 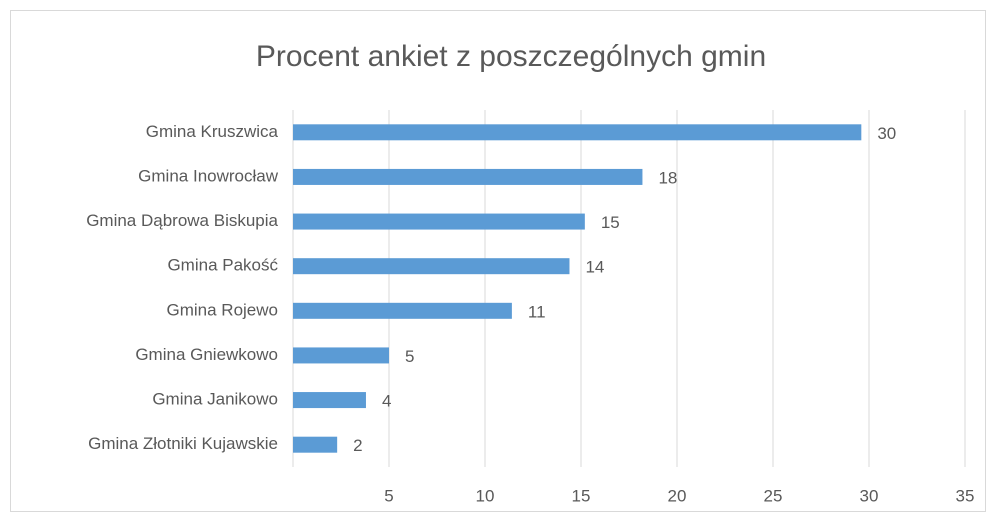 What do you see at coordinates (594, 267) in the screenshot?
I see `data-label: 14` at bounding box center [594, 267].